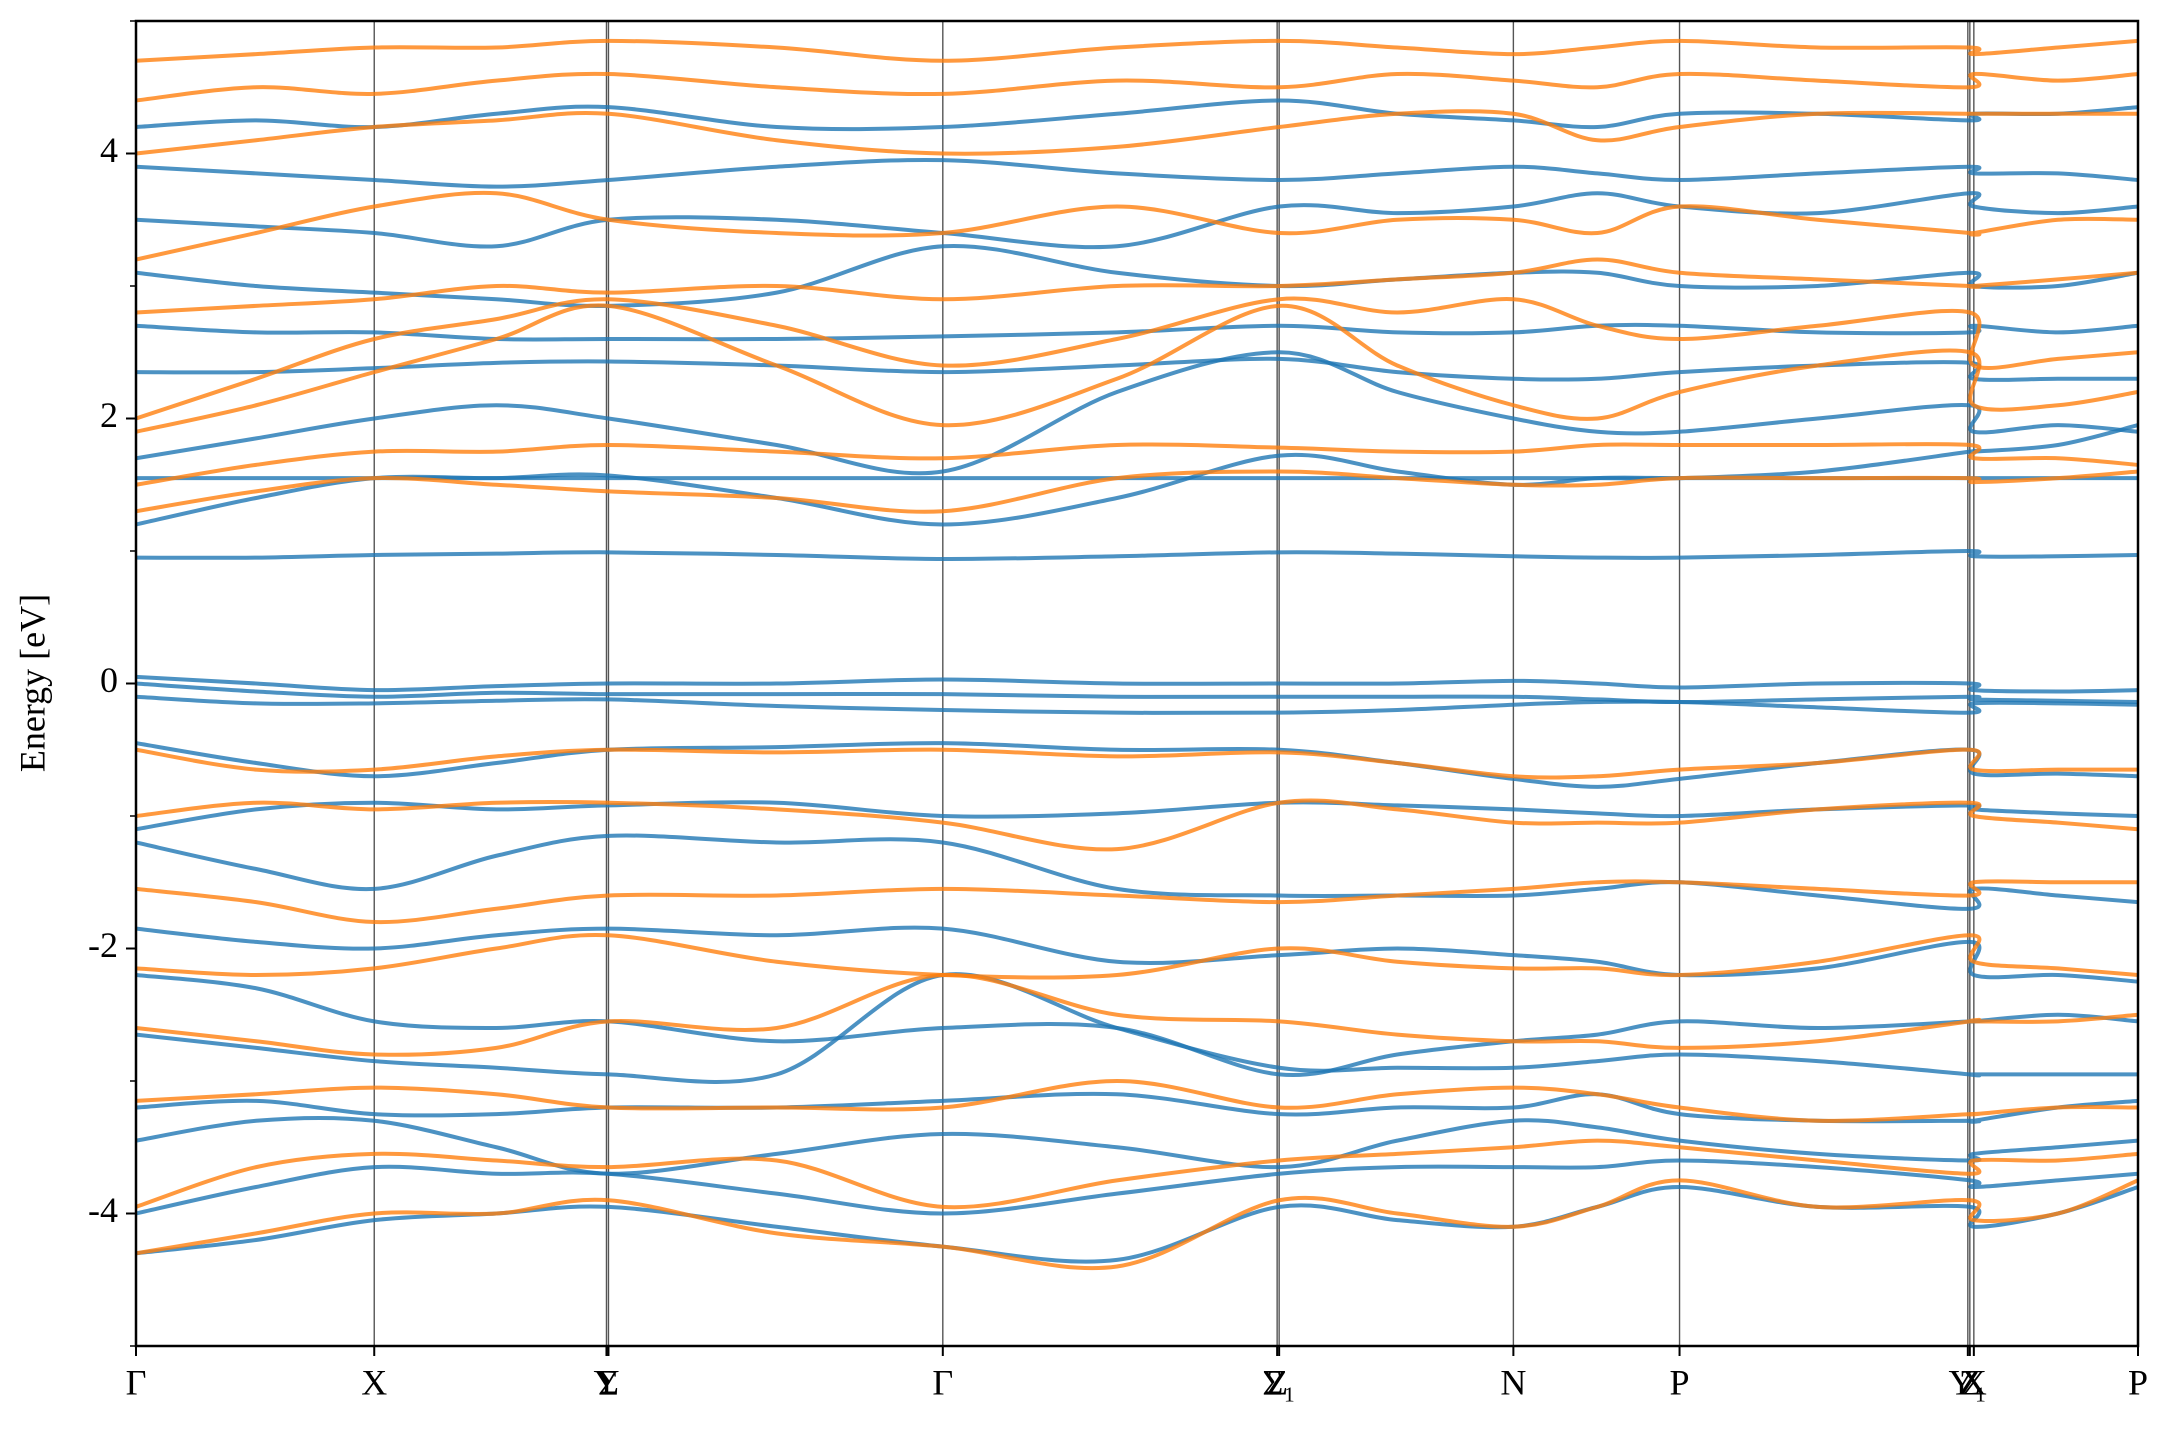 This screenshot has width=2160, height=1440. I want to click on x-tick-label: Y, so click(606, 1382).